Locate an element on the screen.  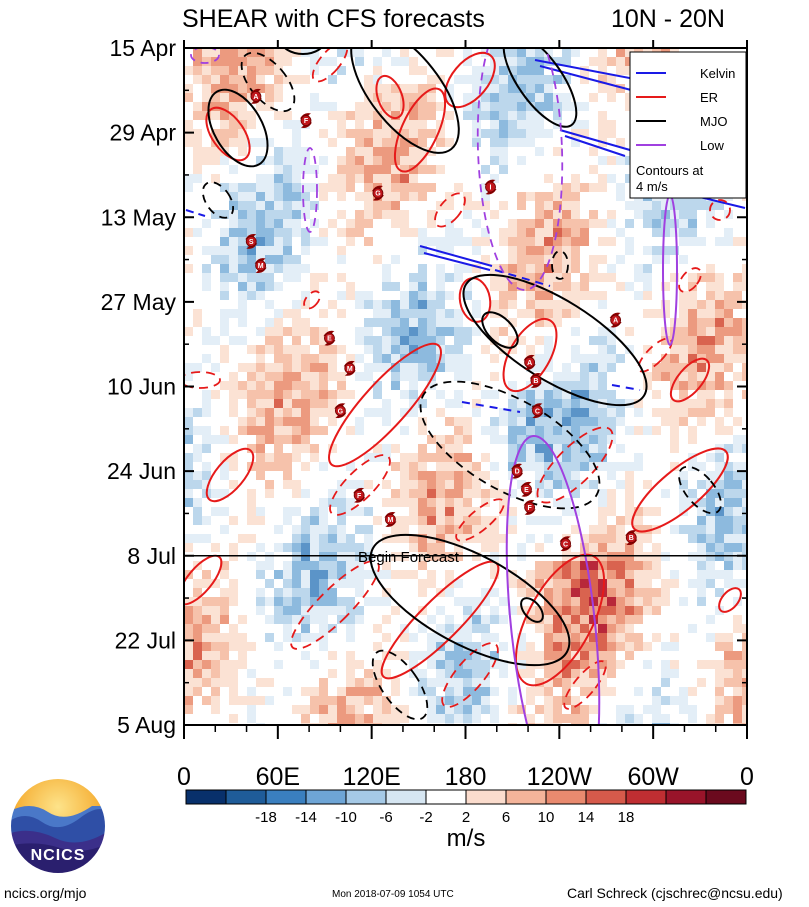
colorbar-tick-label: -14 is located at coordinates (306, 817).